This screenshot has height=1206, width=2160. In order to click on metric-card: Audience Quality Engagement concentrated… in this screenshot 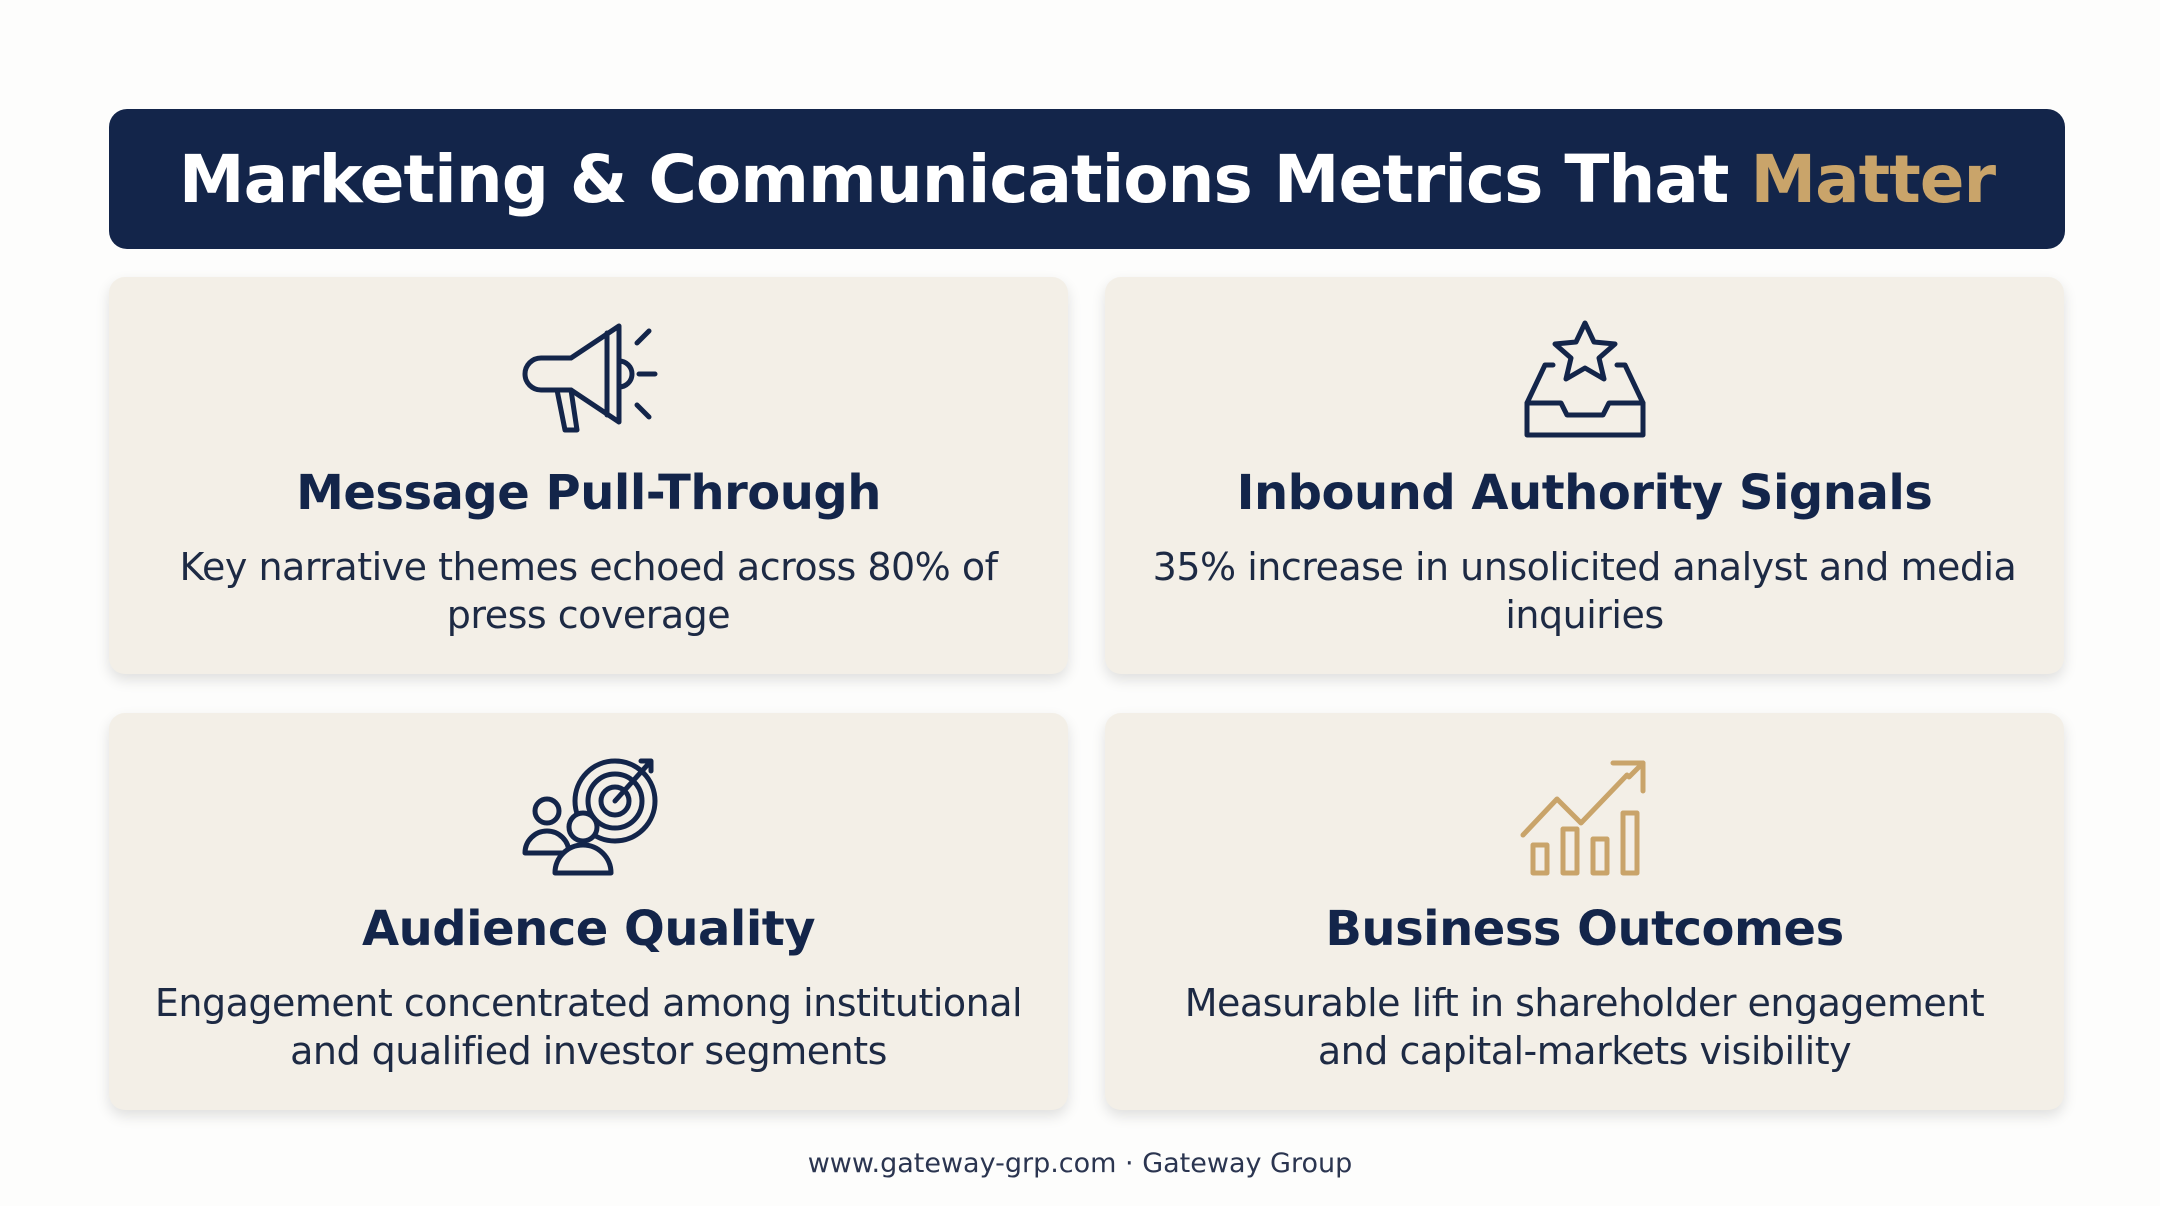, I will do `click(588, 911)`.